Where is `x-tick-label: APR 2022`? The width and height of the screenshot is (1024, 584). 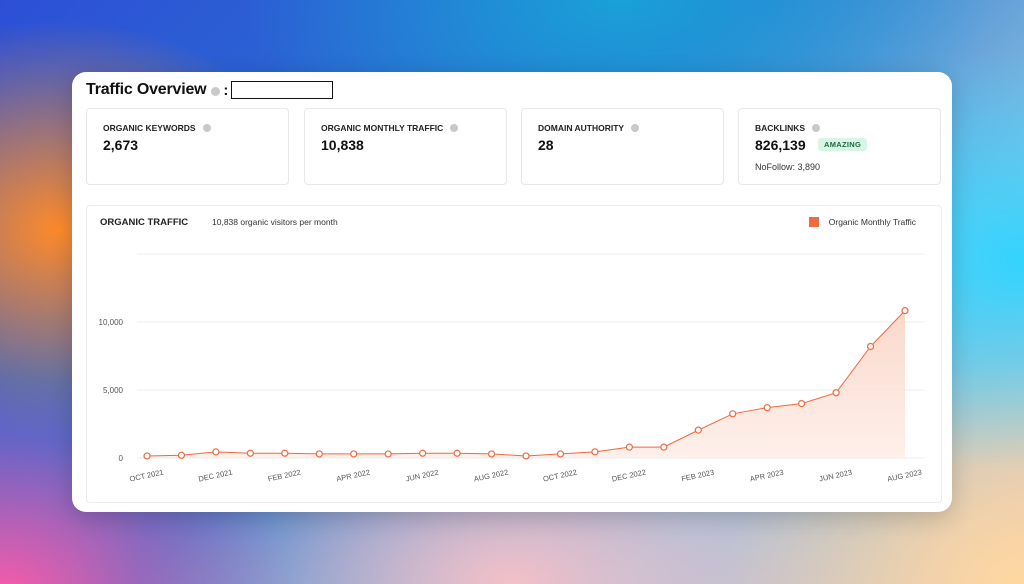
x-tick-label: APR 2022 is located at coordinates (353, 476).